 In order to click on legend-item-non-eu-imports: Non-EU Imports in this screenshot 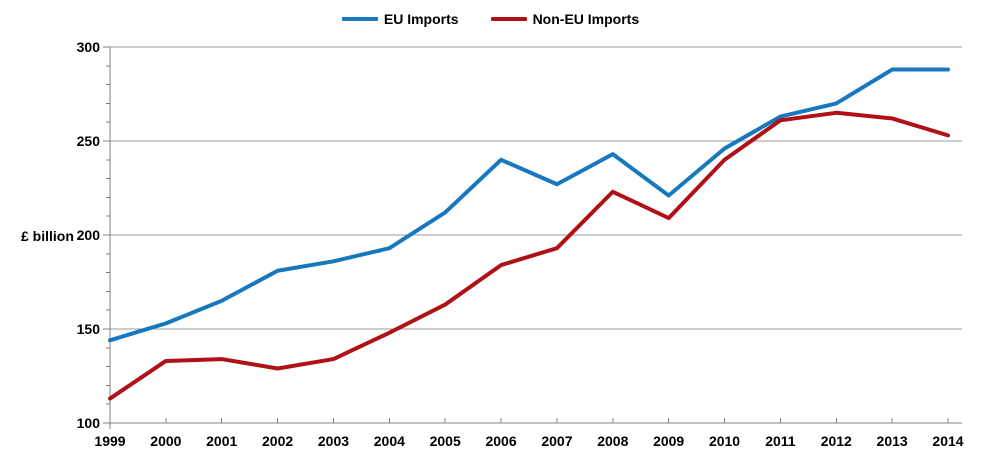, I will do `click(565, 19)`.